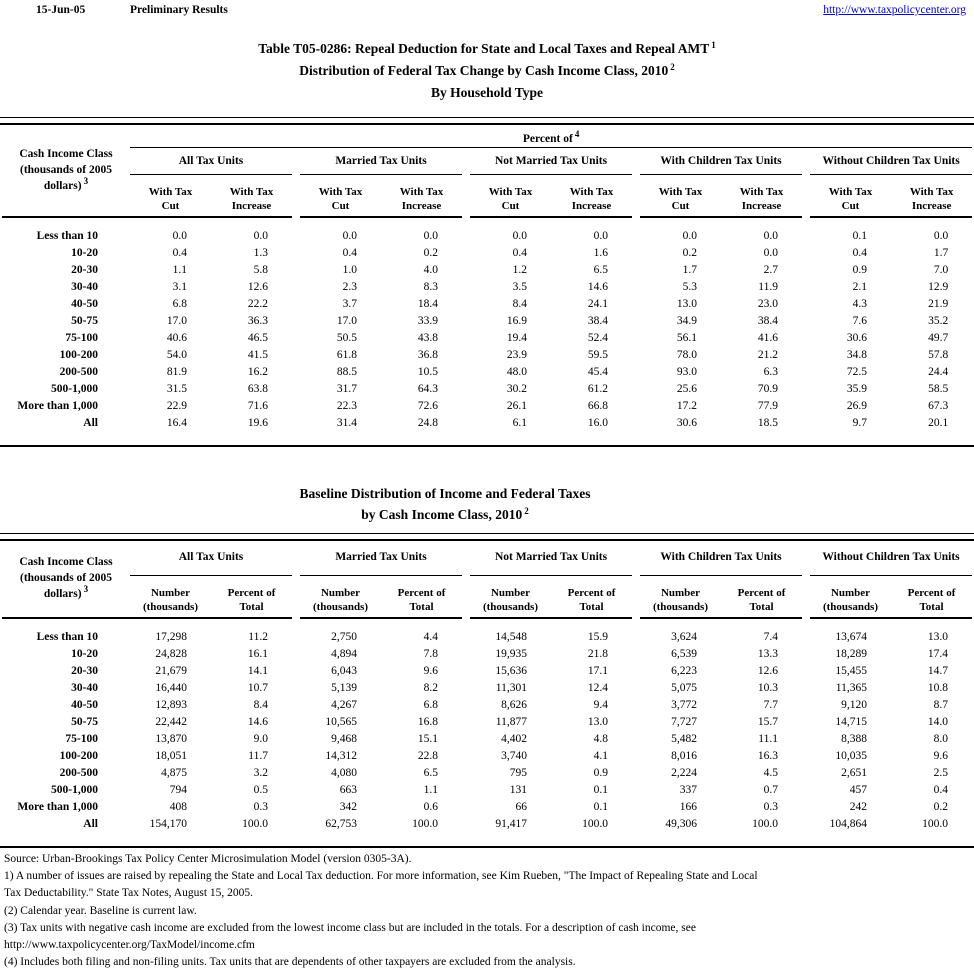  Describe the element at coordinates (430, 807) in the screenshot. I see `cell-value: 0.6` at that location.